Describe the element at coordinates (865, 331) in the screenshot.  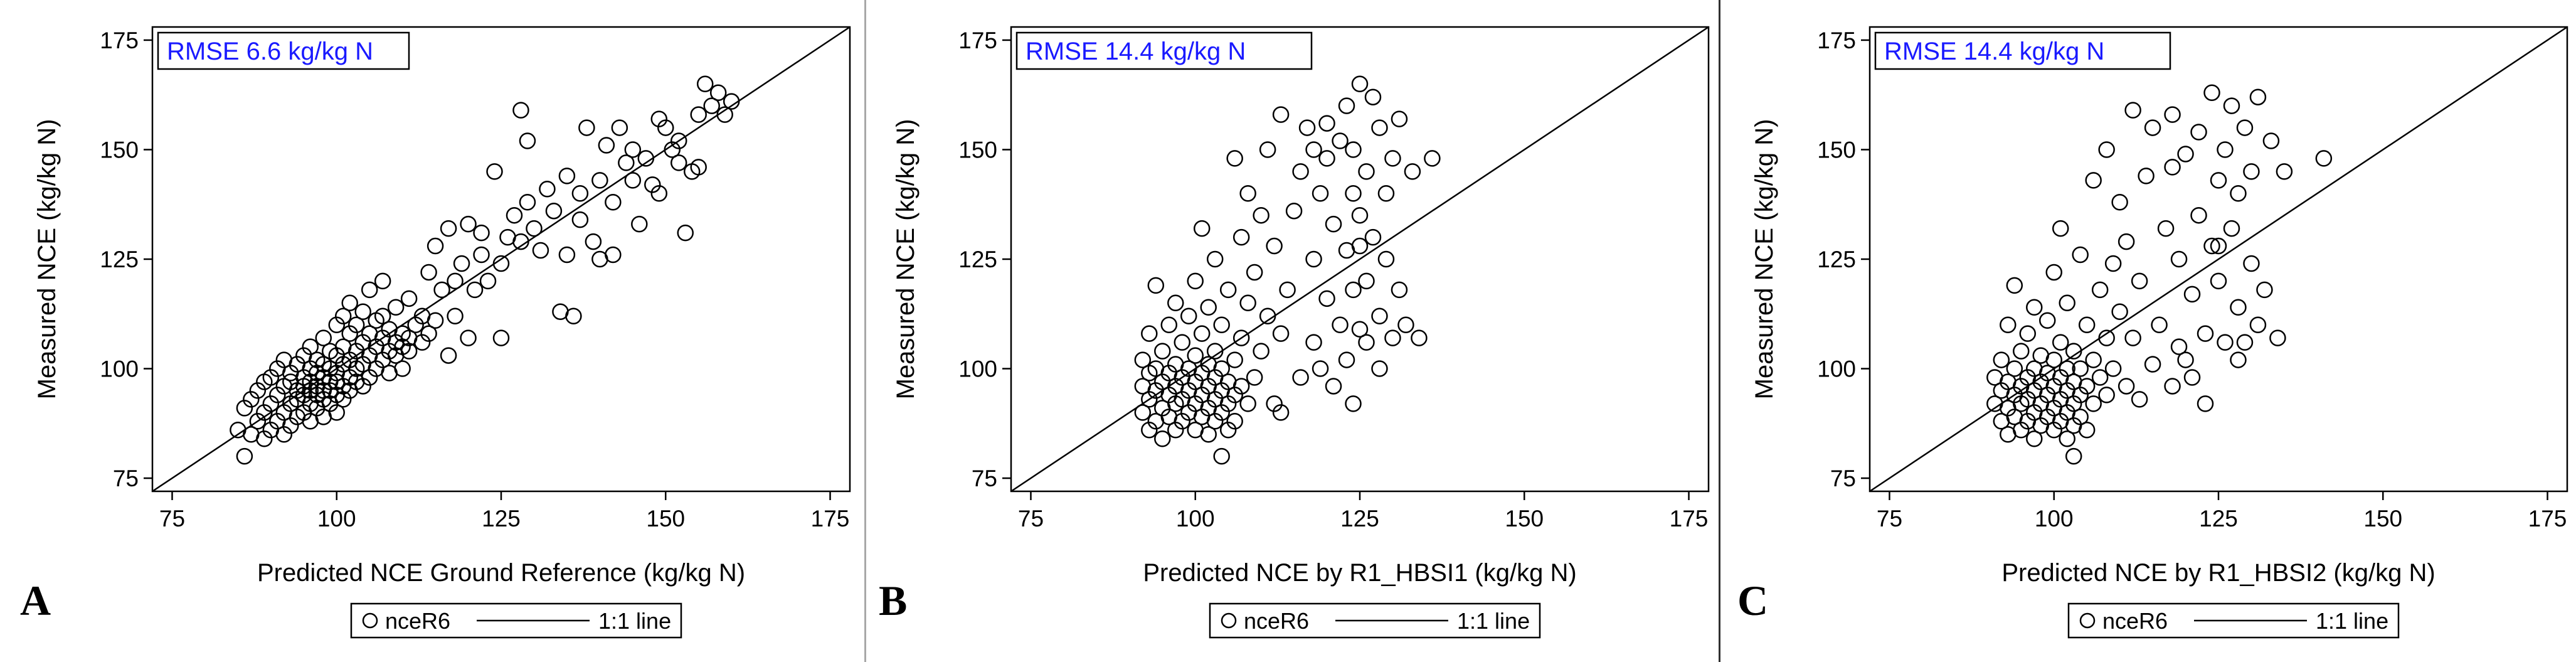
I see `panel-divider` at that location.